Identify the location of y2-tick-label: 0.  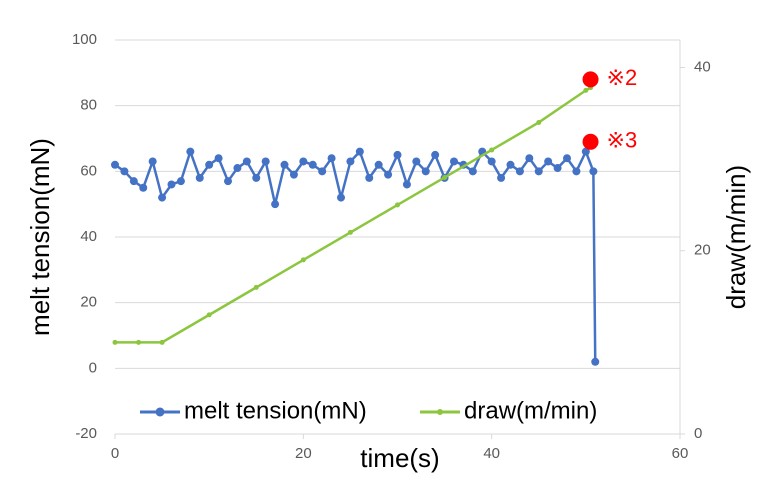
(698, 433).